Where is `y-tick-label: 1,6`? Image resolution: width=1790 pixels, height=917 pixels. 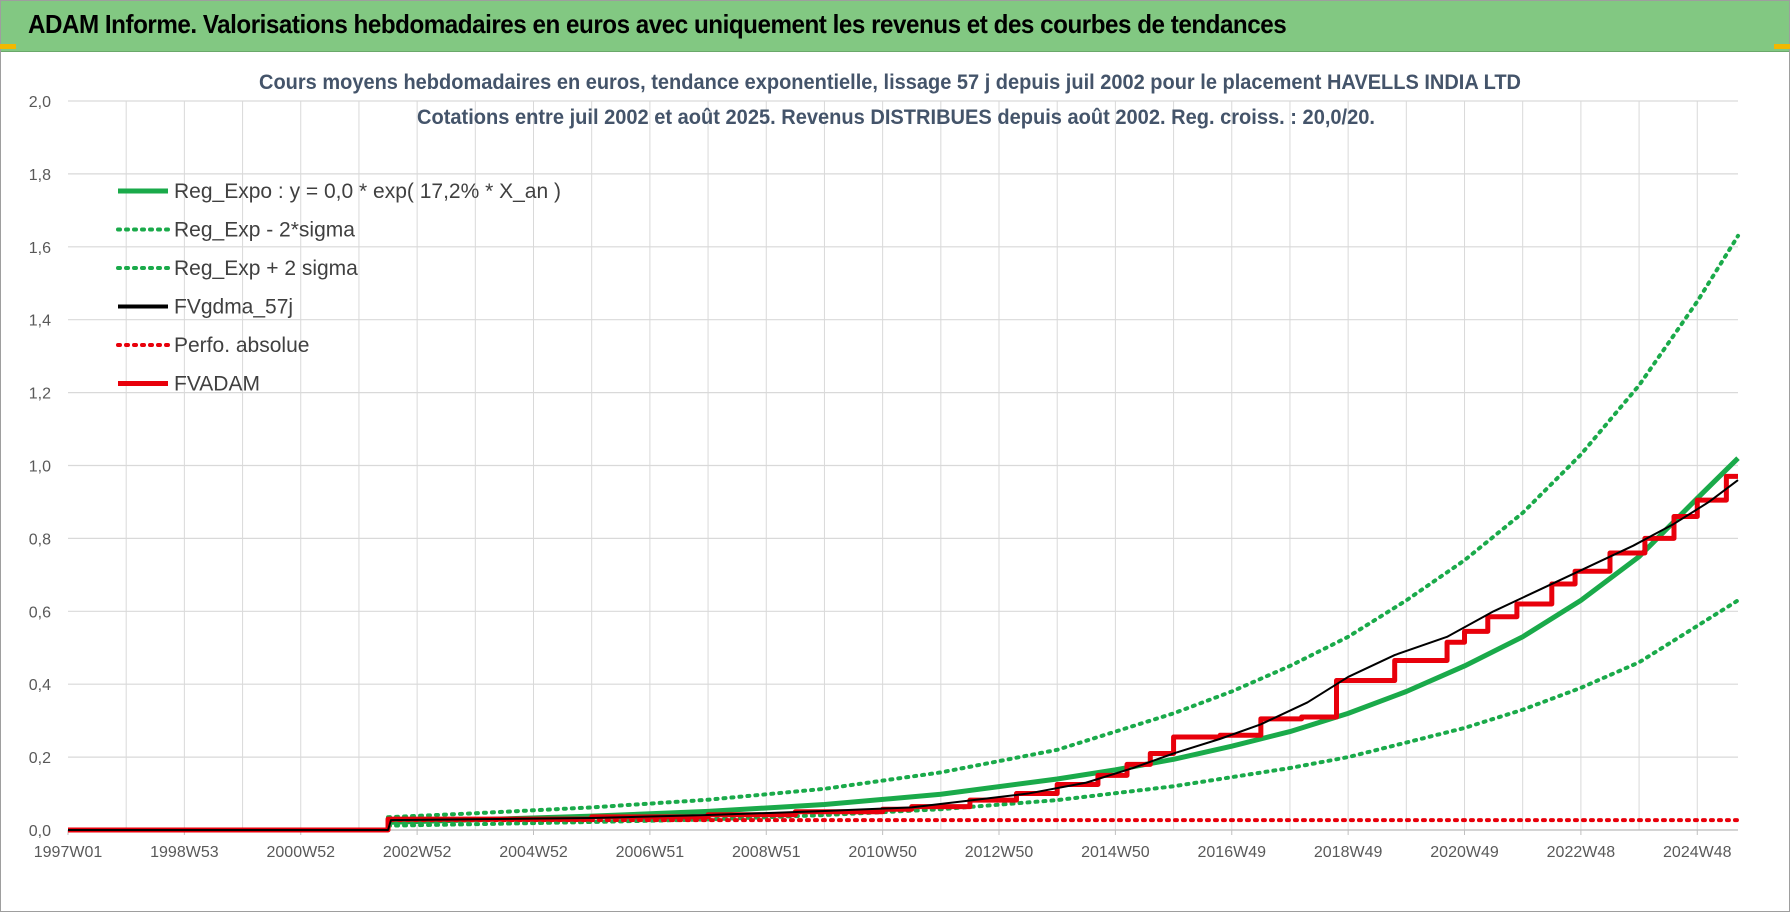
y-tick-label: 1,6 is located at coordinates (40, 248).